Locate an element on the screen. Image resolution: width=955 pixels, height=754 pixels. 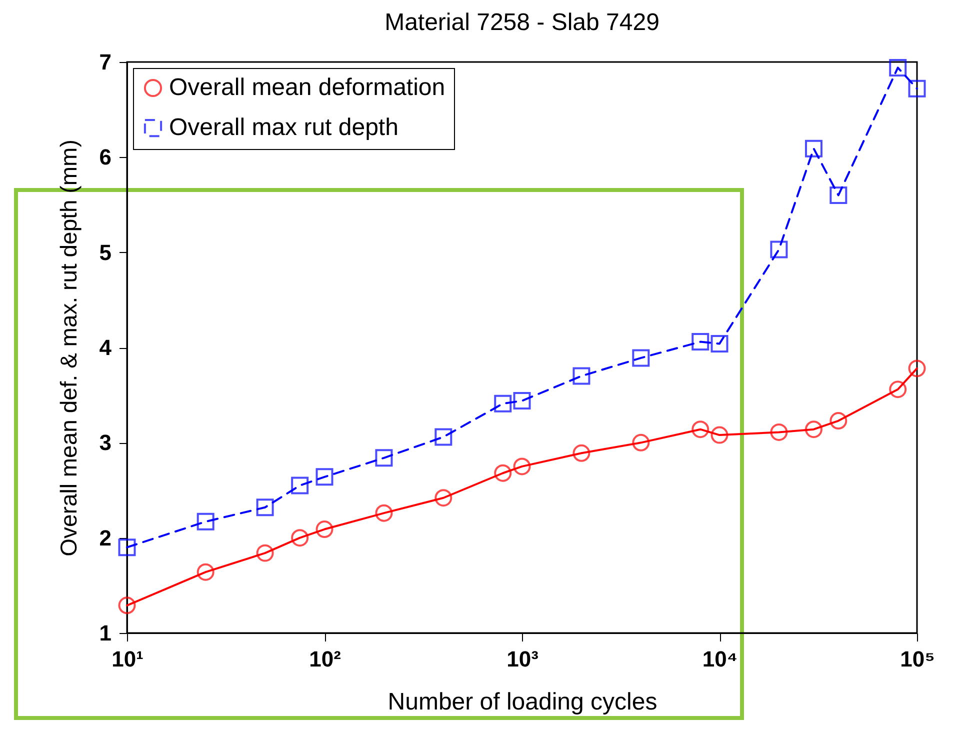
chart-title: Material 7258 - Slab 7429 is located at coordinates (522, 22).